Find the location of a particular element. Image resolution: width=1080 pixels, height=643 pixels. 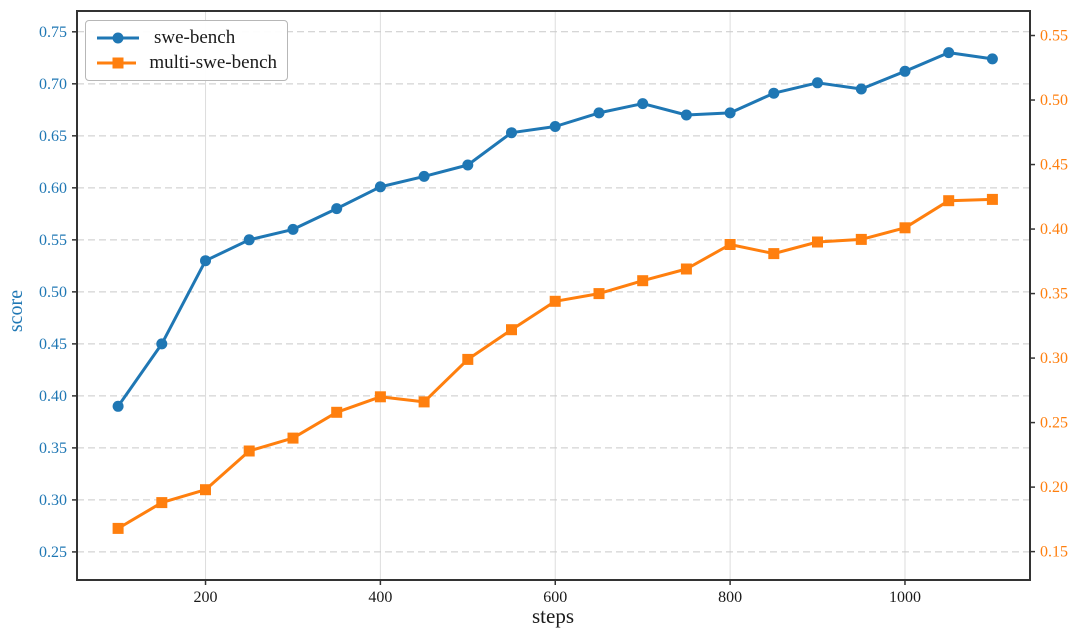

tick-label-left: 0.35 is located at coordinates (53, 448).